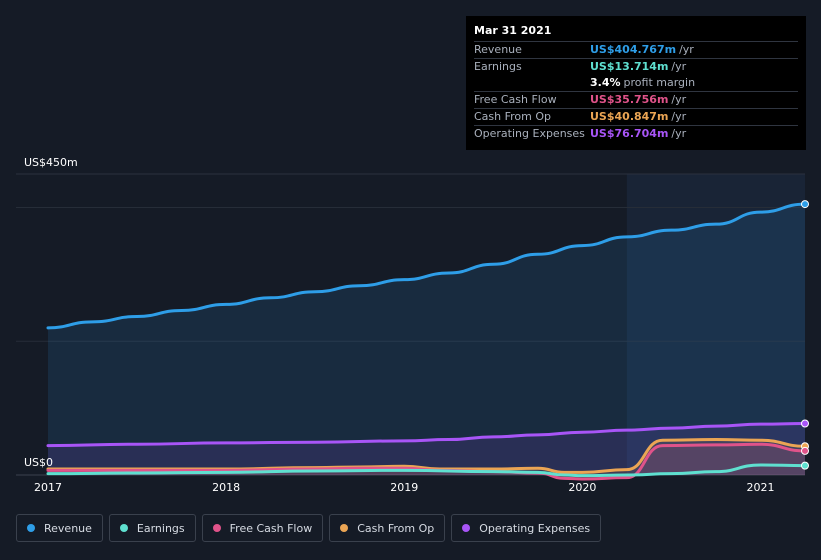  I want to click on y-axis-top-label: US$450m, so click(51, 162).